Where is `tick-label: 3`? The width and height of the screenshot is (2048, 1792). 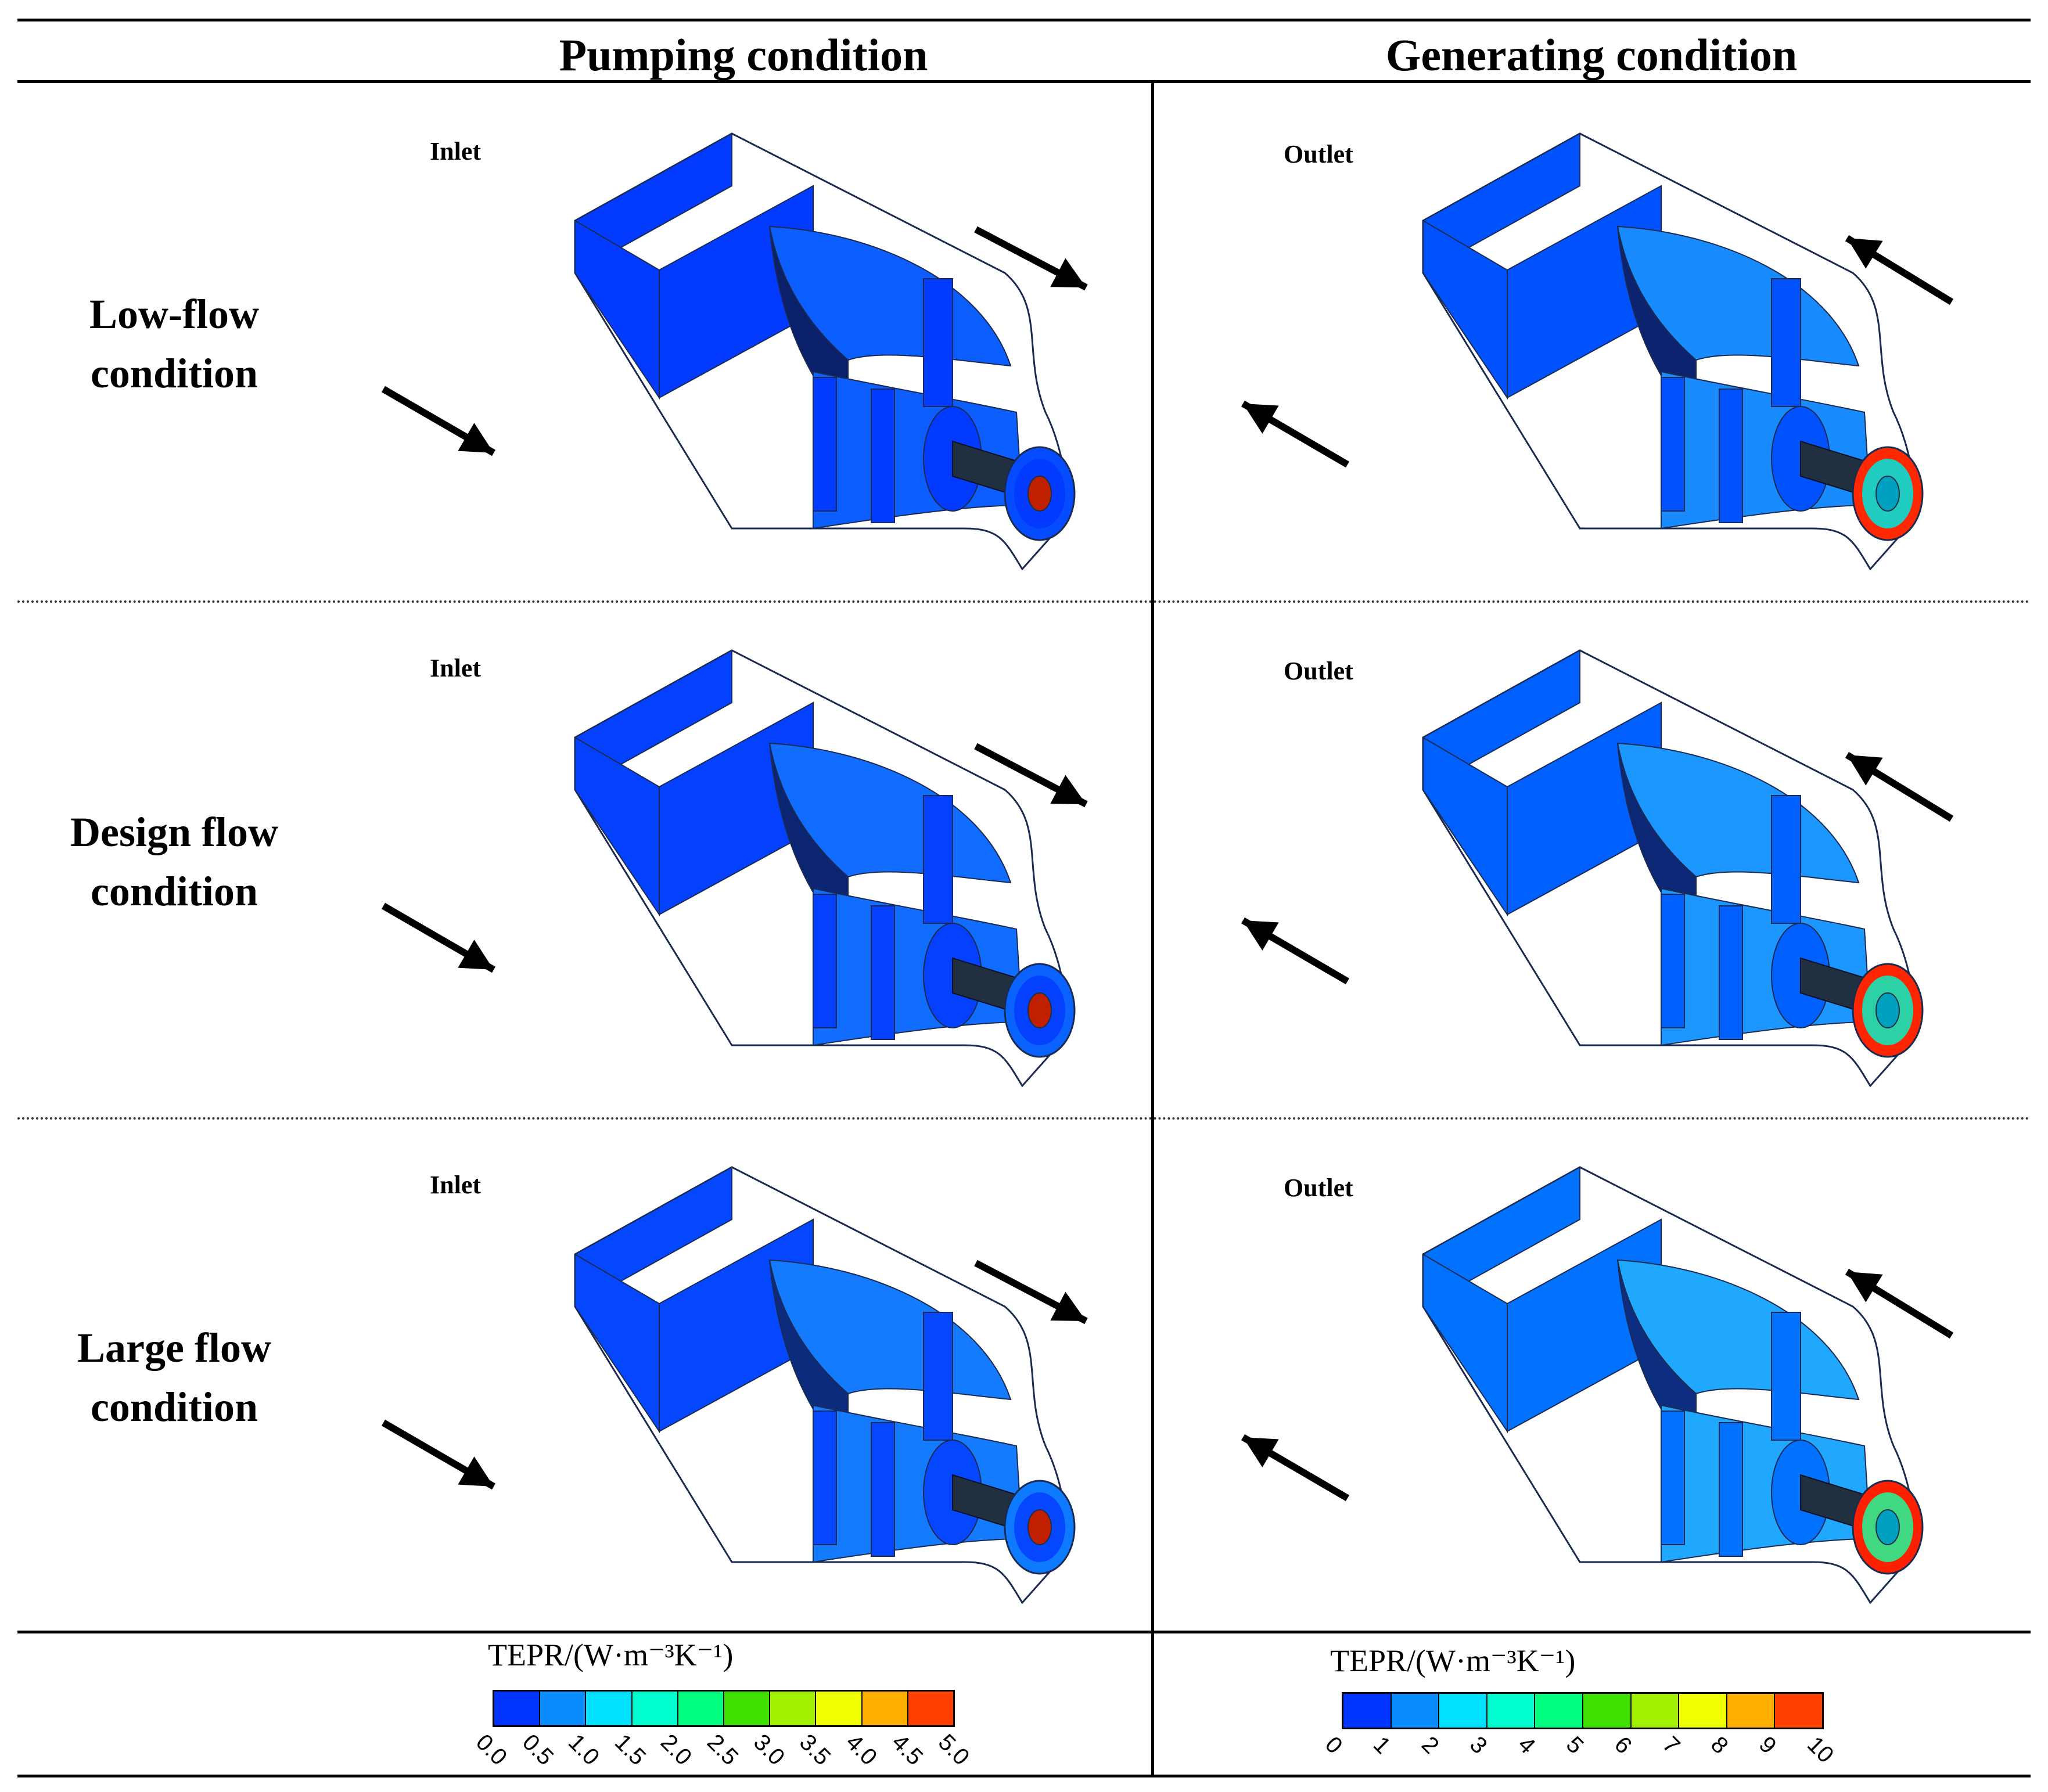
tick-label: 3 is located at coordinates (1478, 1745).